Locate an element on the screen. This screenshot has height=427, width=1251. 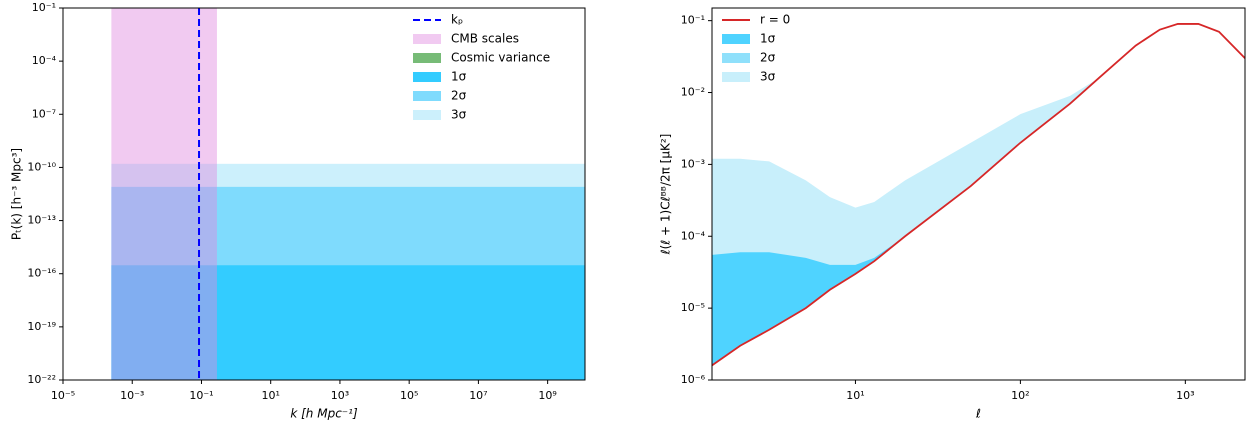
y-tick-label: 10⁻⁷ is located at coordinates (44, 113).